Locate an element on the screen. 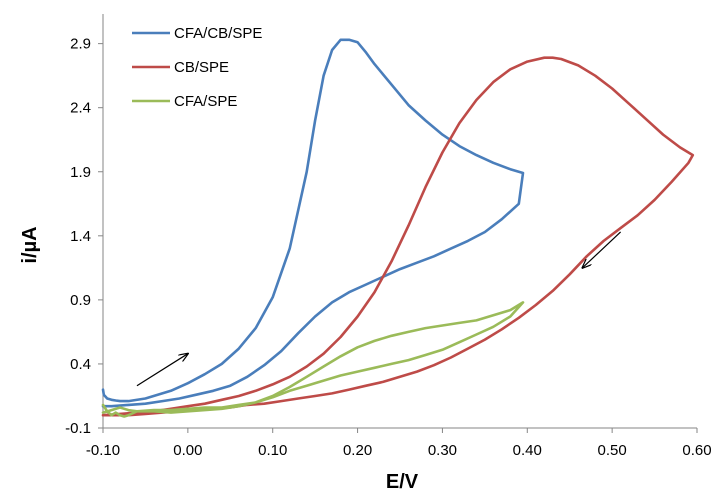 The height and width of the screenshot is (497, 721). legend: CFA/CB/SPE CB/SPE CFA/SPE is located at coordinates (197, 67).